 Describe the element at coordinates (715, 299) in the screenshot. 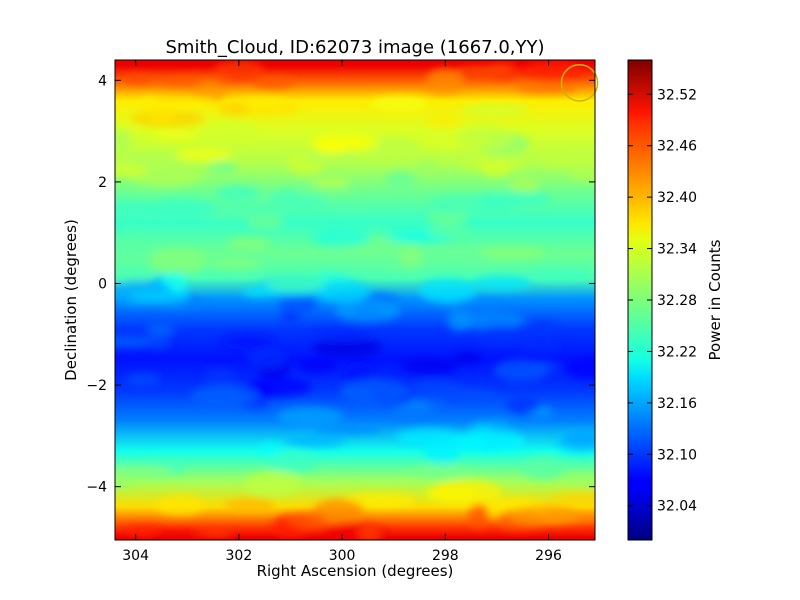

I see `colorbar-label: Power in Counts` at that location.